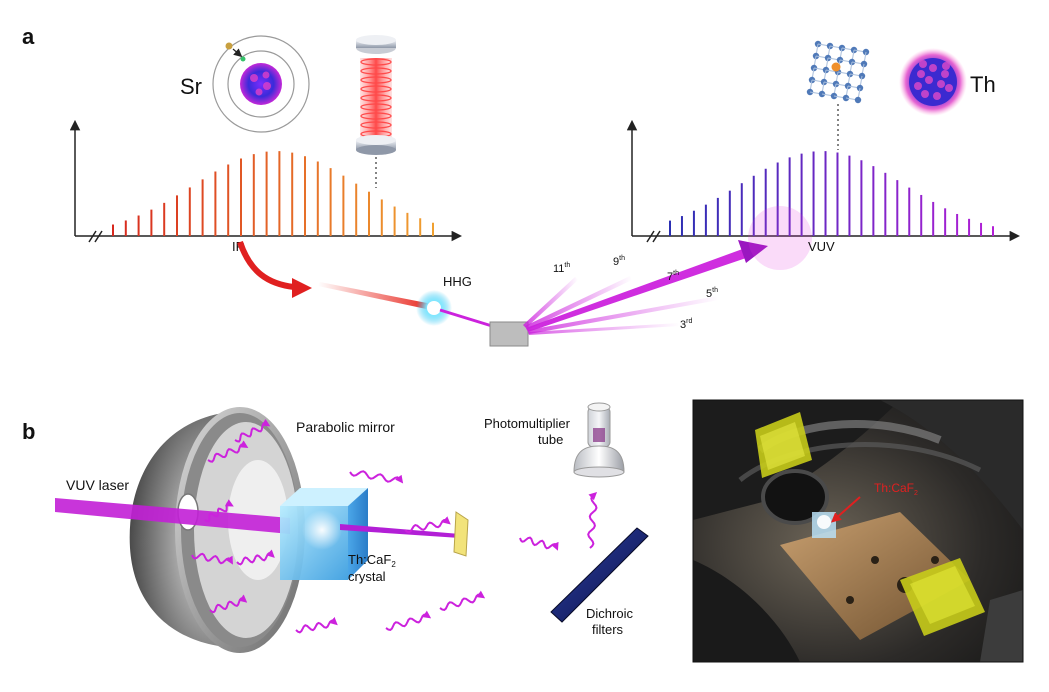 The image size is (1049, 692). I want to click on dichroic-filter-icon, so click(599, 575).